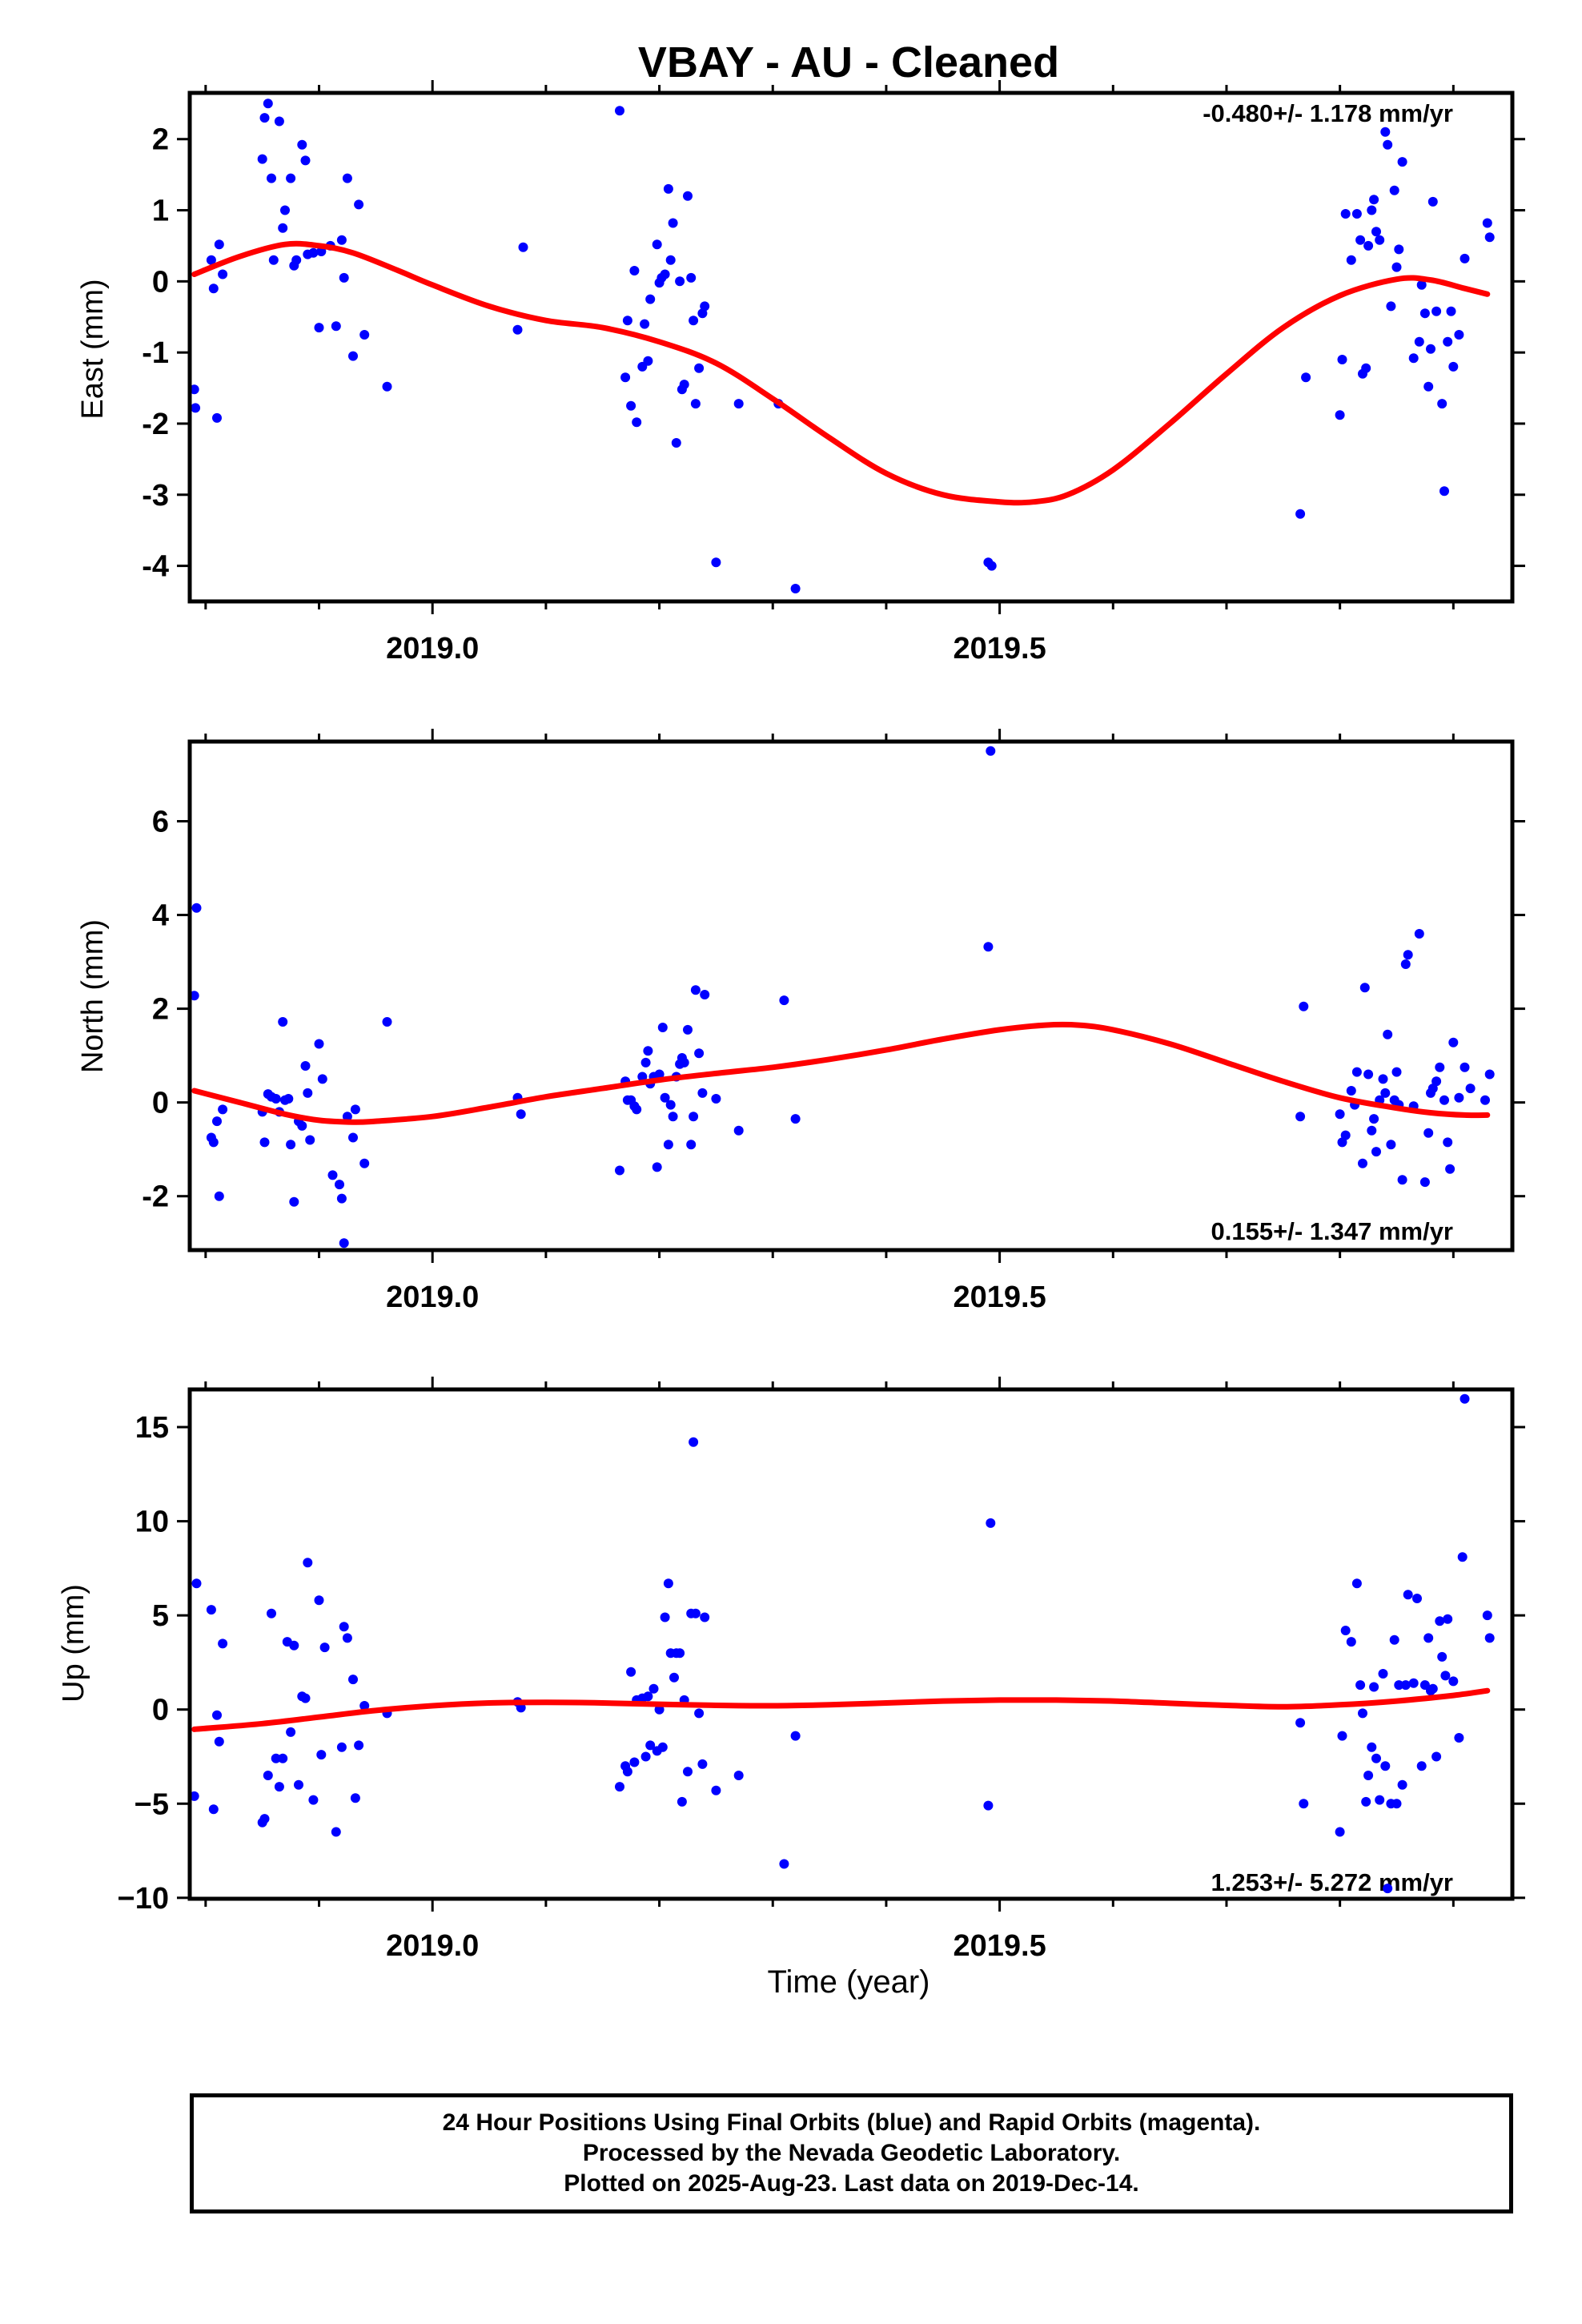  What do you see at coordinates (152, 1804) in the screenshot?
I see `up-y-tick-label: −5` at bounding box center [152, 1804].